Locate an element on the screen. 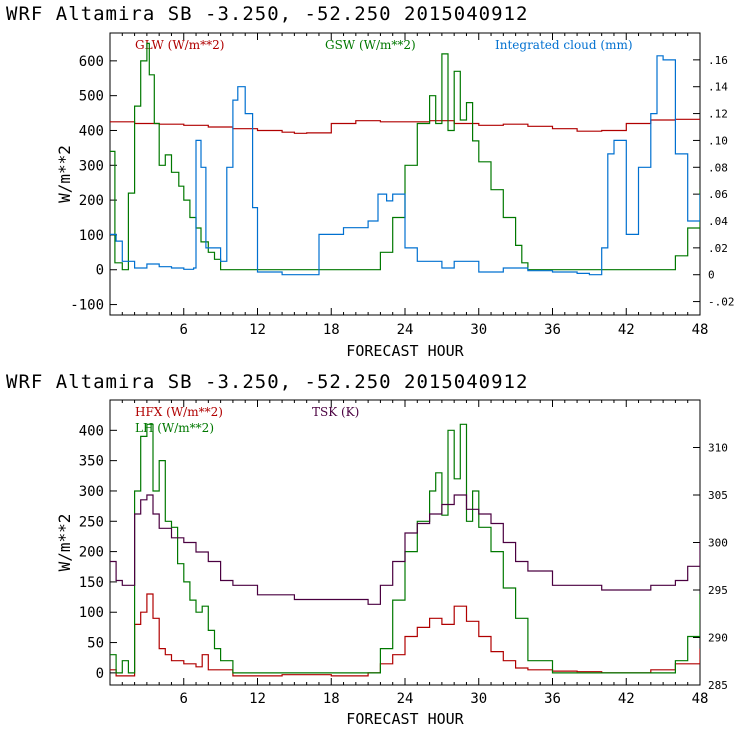  y2-tick-label: .14 is located at coordinates (718, 87).